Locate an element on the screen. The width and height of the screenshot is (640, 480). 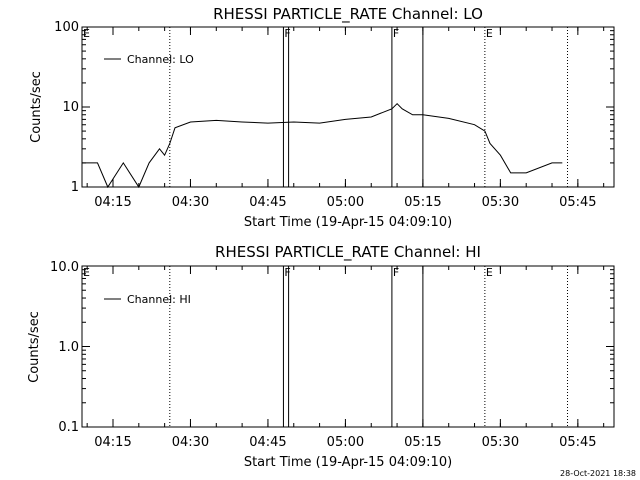
panel-lo-ylabel: Counts/sec is located at coordinates (36, 107).